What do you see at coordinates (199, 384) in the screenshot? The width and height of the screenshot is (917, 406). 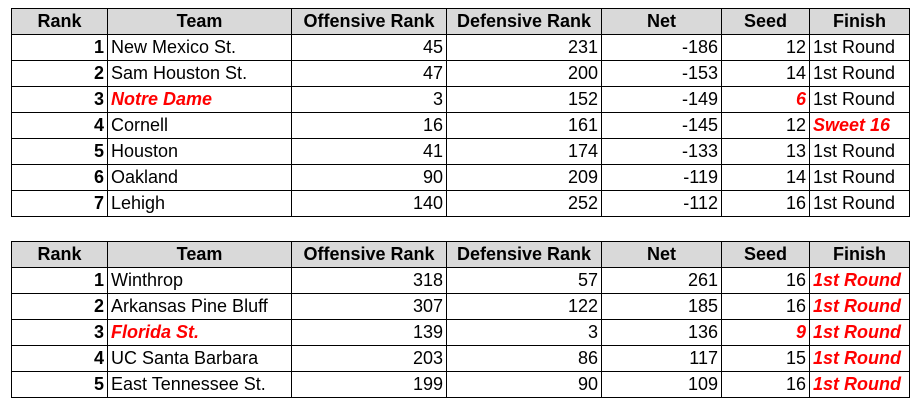 I see `cell-team: East Tennessee St.` at bounding box center [199, 384].